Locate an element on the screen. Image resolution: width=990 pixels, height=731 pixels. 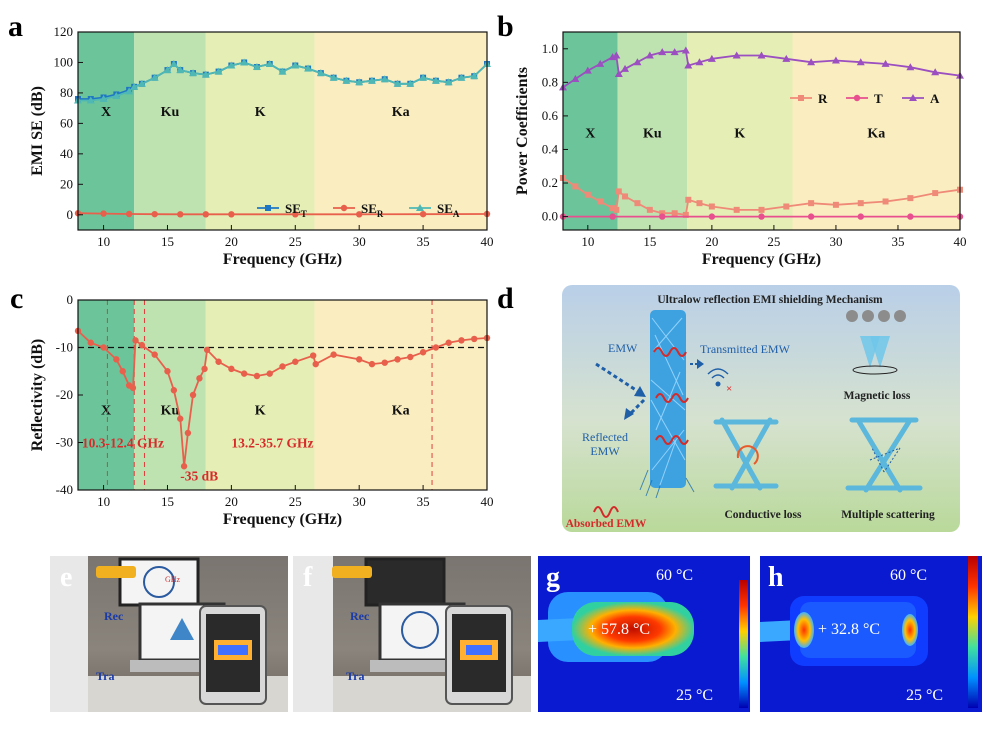
x-tick-label: 10 is located at coordinates (103, 501).